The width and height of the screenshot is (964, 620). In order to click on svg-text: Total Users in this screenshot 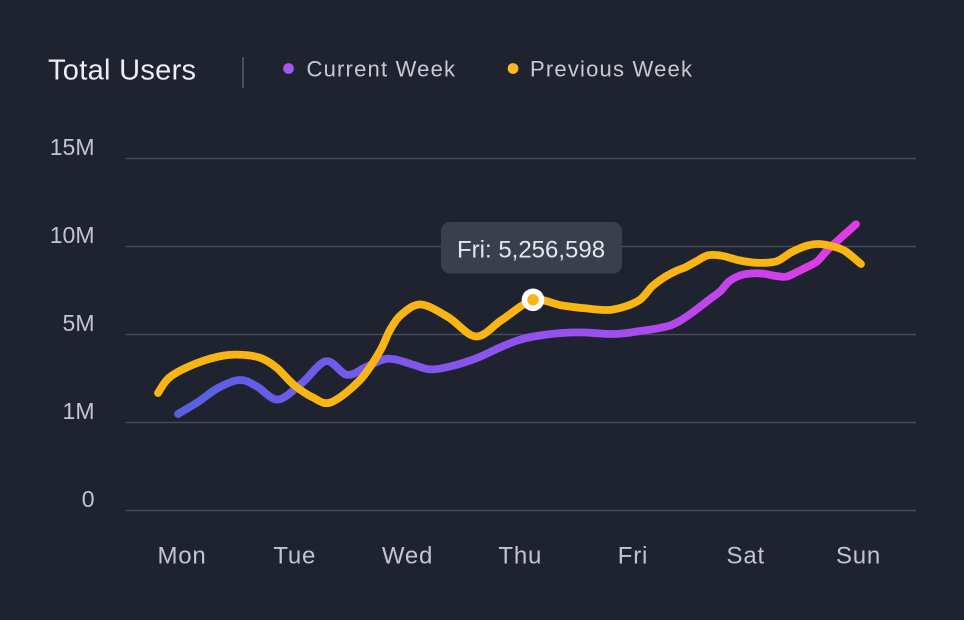, I will do `click(122, 71)`.